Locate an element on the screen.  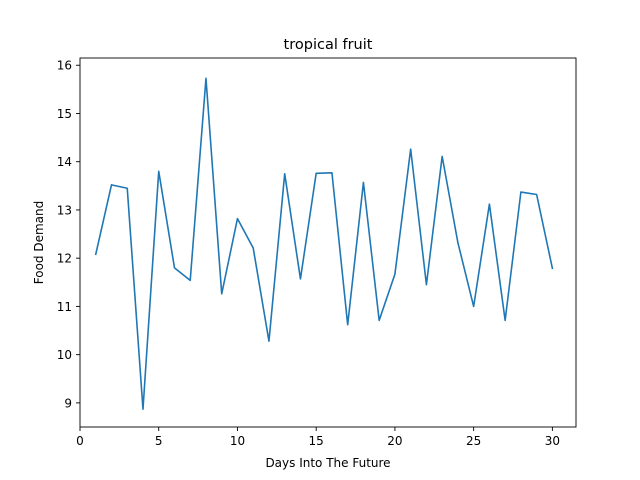
y-tick-label: 12 is located at coordinates (64, 259).